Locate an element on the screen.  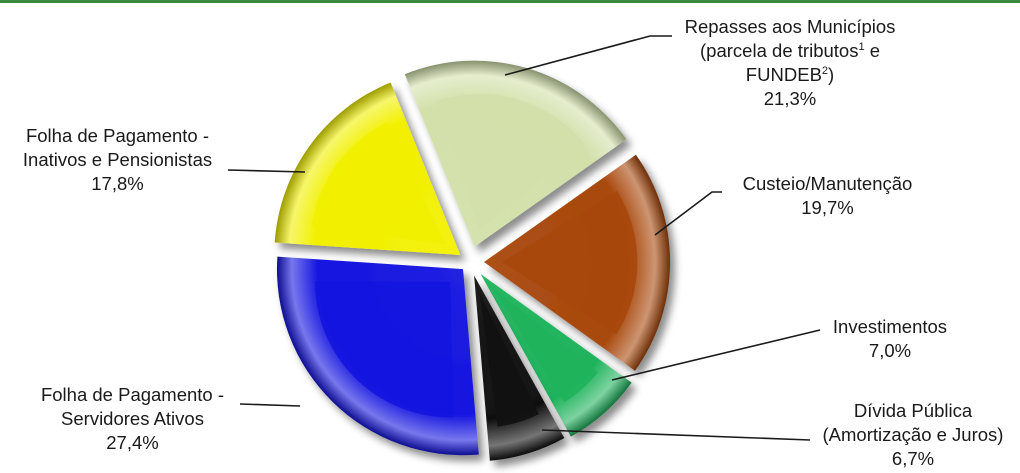
label-inativos-line-2: Inativos e Pensionistas is located at coordinates (117, 159).